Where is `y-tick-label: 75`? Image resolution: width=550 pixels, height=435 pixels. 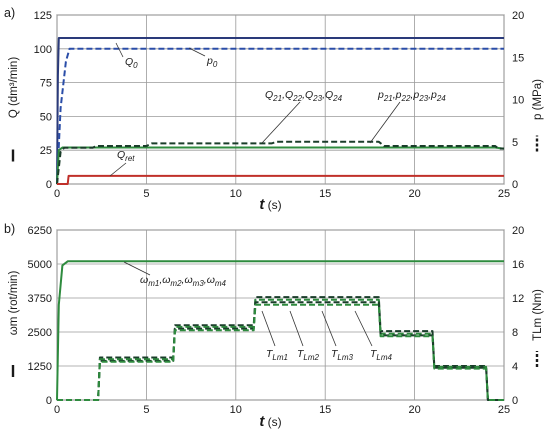 y-tick-label: 75 is located at coordinates (46, 84).